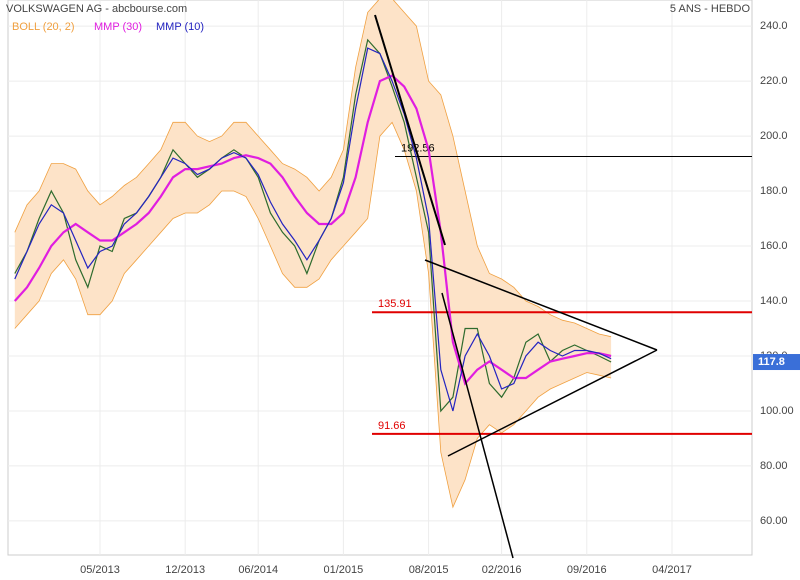 The image size is (800, 580). Describe the element at coordinates (774, 136) in the screenshot. I see `y-tick-label: 200.0` at that location.